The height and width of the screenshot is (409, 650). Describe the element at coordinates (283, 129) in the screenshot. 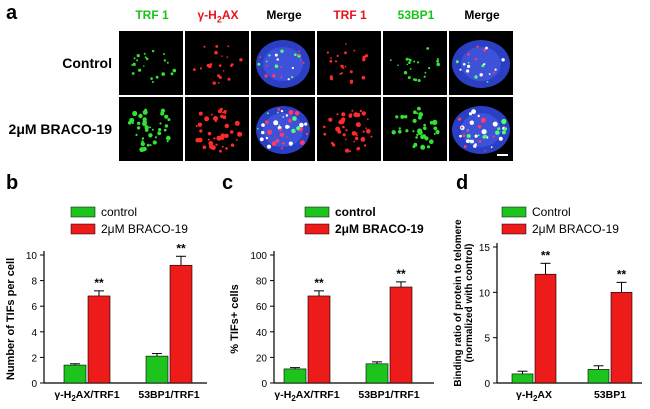

I see `micrograph-r2-c3` at that location.